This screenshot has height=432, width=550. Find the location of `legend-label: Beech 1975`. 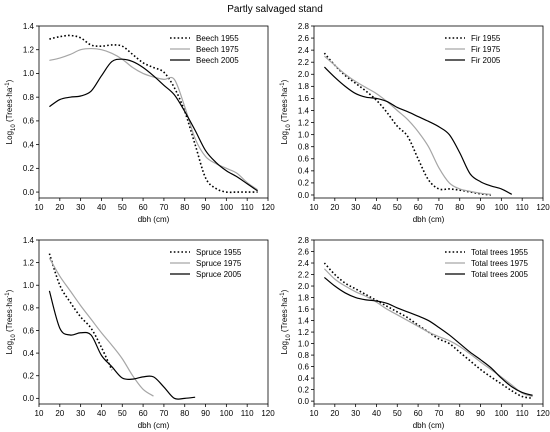

legend-label: Beech 1975 is located at coordinates (217, 49).